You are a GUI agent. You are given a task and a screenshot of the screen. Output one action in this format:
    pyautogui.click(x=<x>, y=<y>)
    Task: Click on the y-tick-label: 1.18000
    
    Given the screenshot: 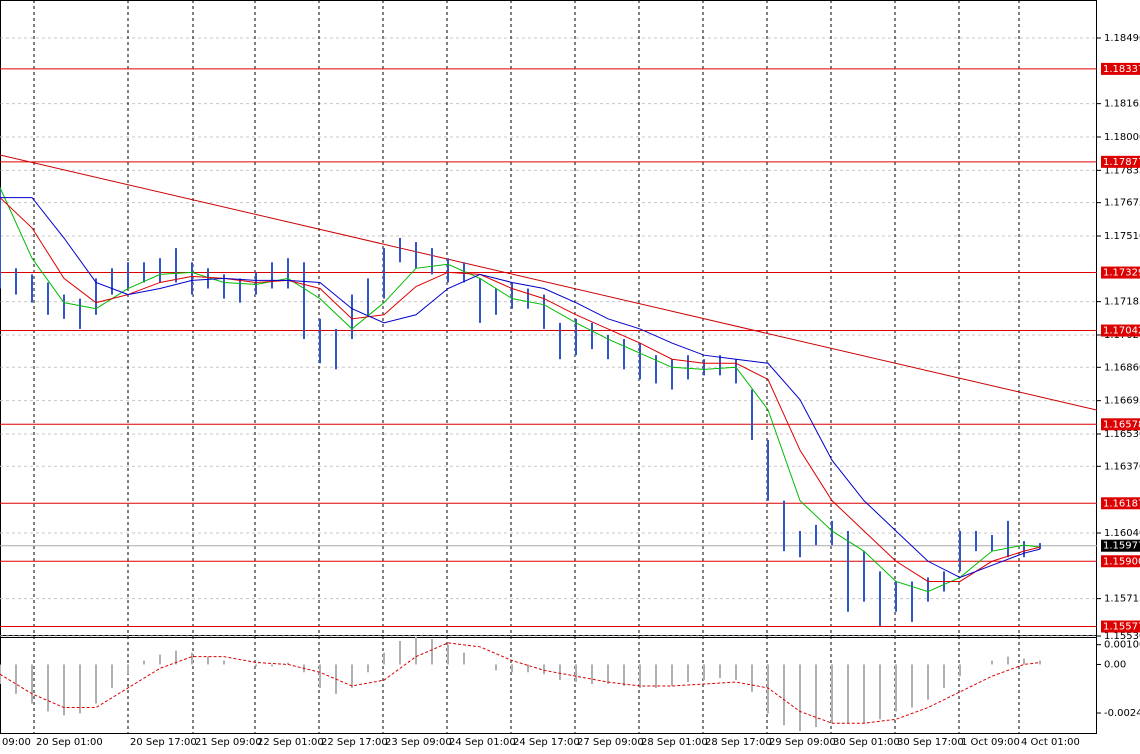 What is the action you would take?
    pyautogui.click(x=1122, y=137)
    